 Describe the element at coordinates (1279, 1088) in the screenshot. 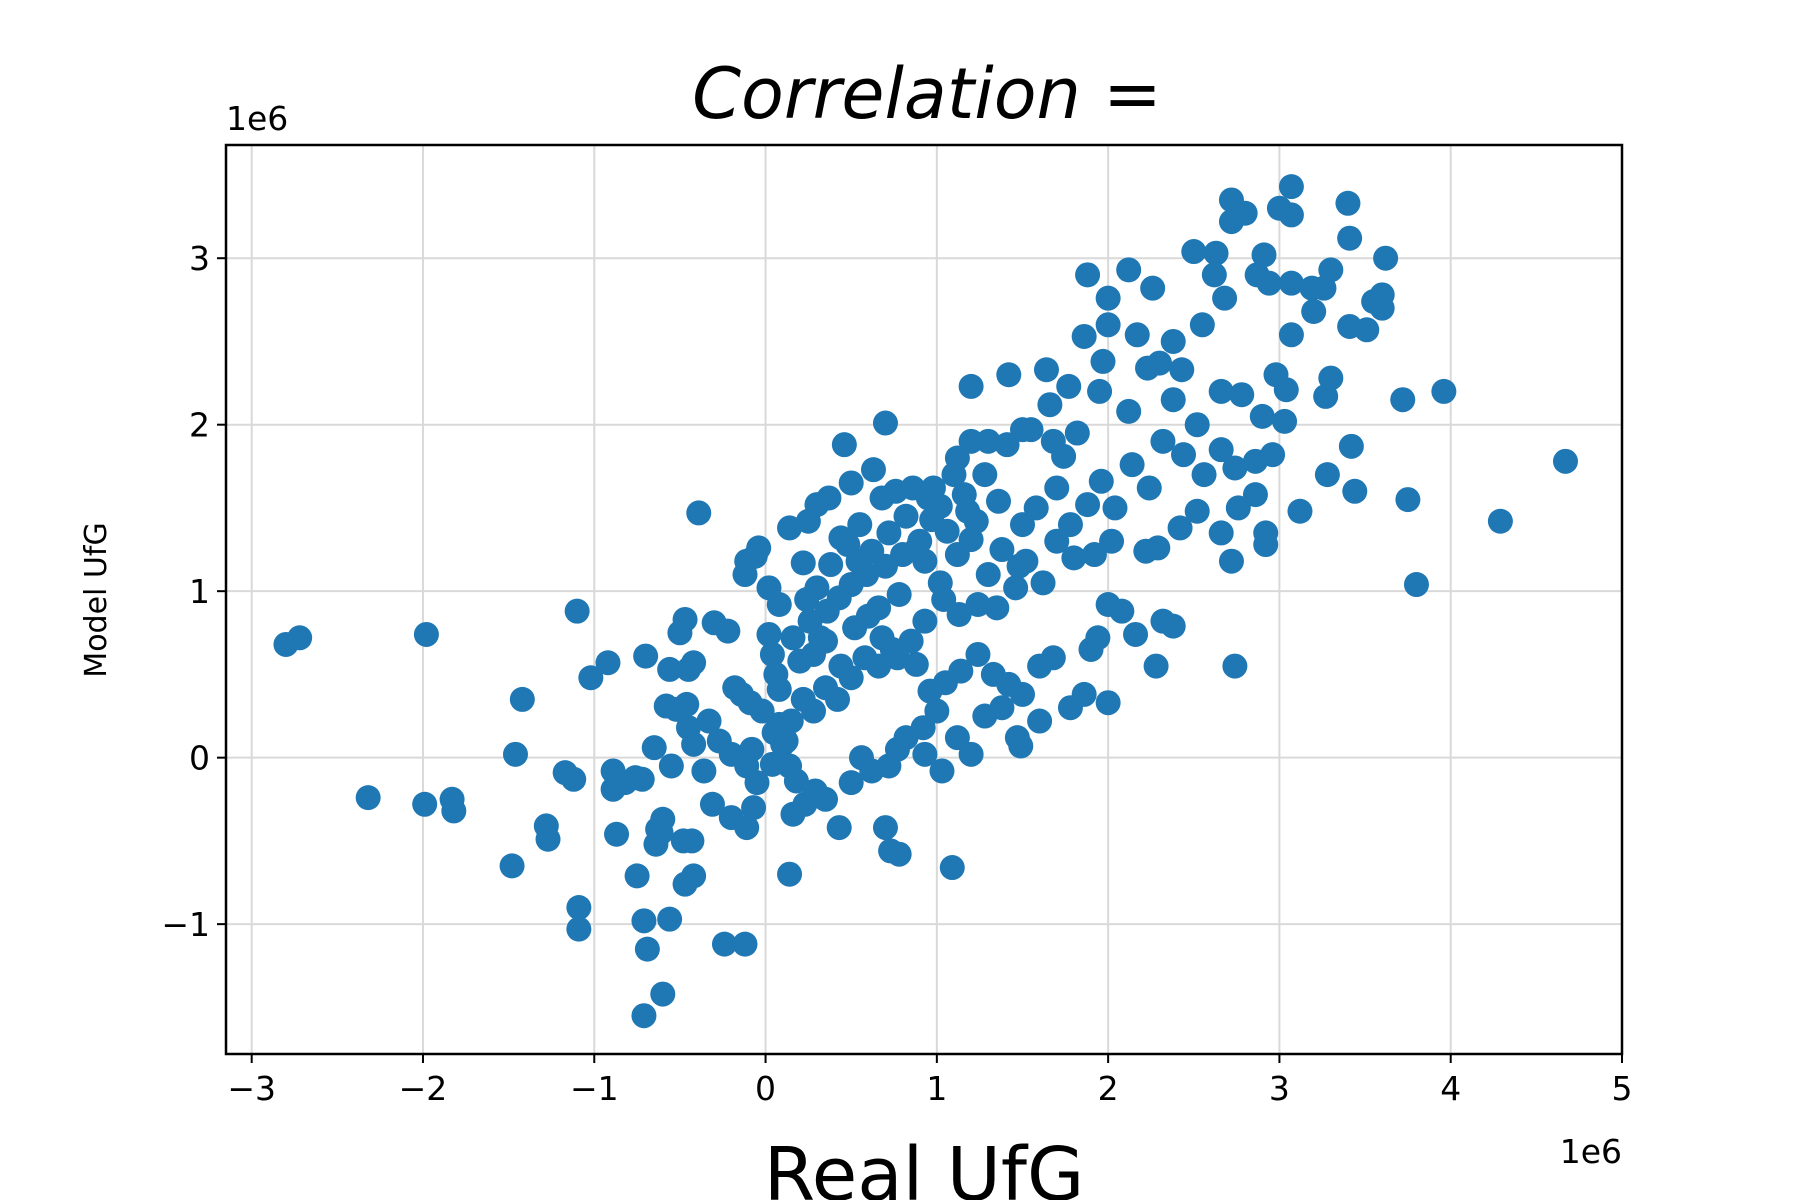

I see `x-tick-label: 3` at that location.